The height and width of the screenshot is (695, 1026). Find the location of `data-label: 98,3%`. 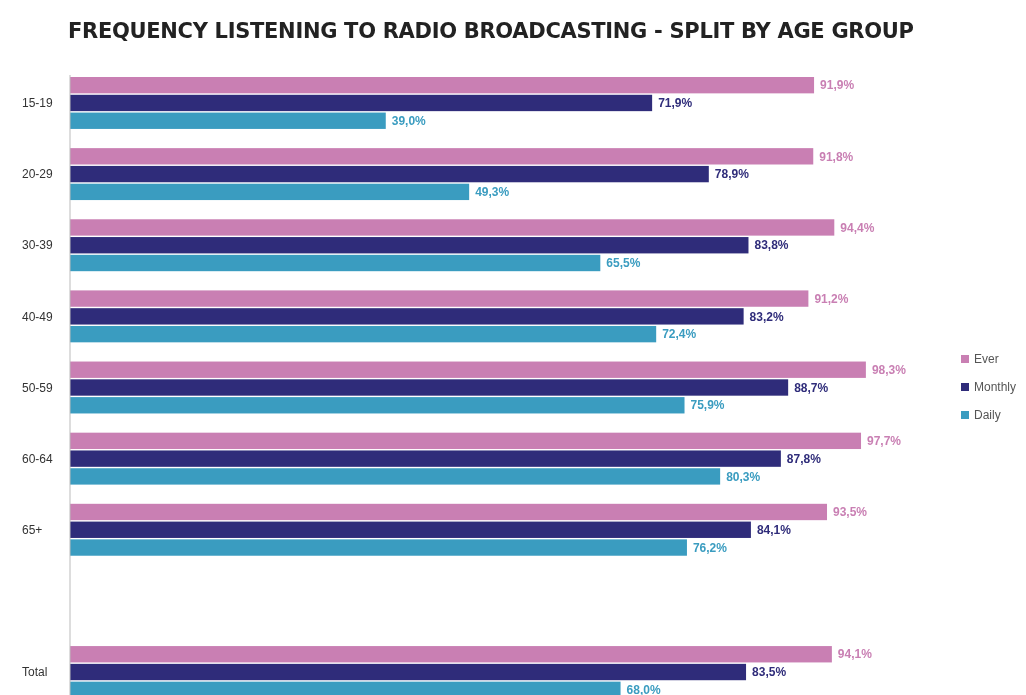

data-label: 98,3% is located at coordinates (889, 369).